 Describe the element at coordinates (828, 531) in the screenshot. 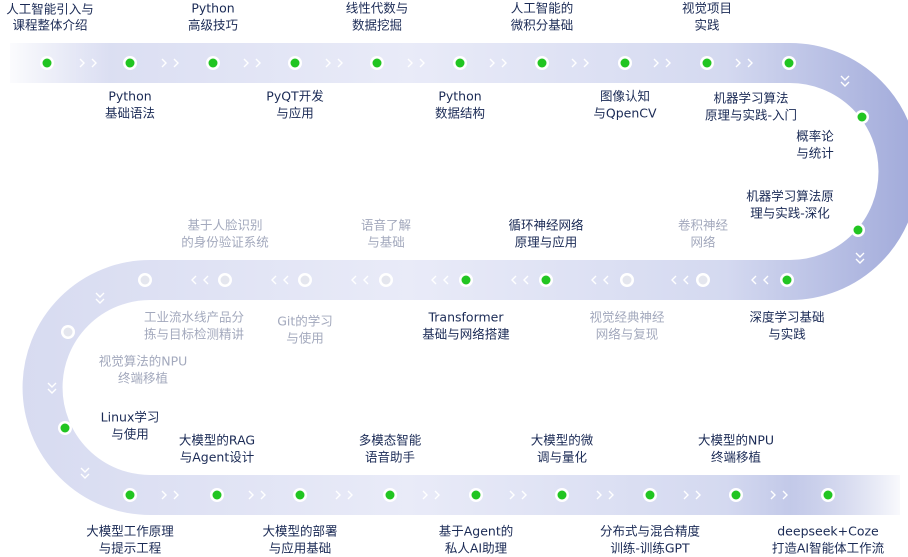

I see `node-label: deepseek+Coze` at that location.